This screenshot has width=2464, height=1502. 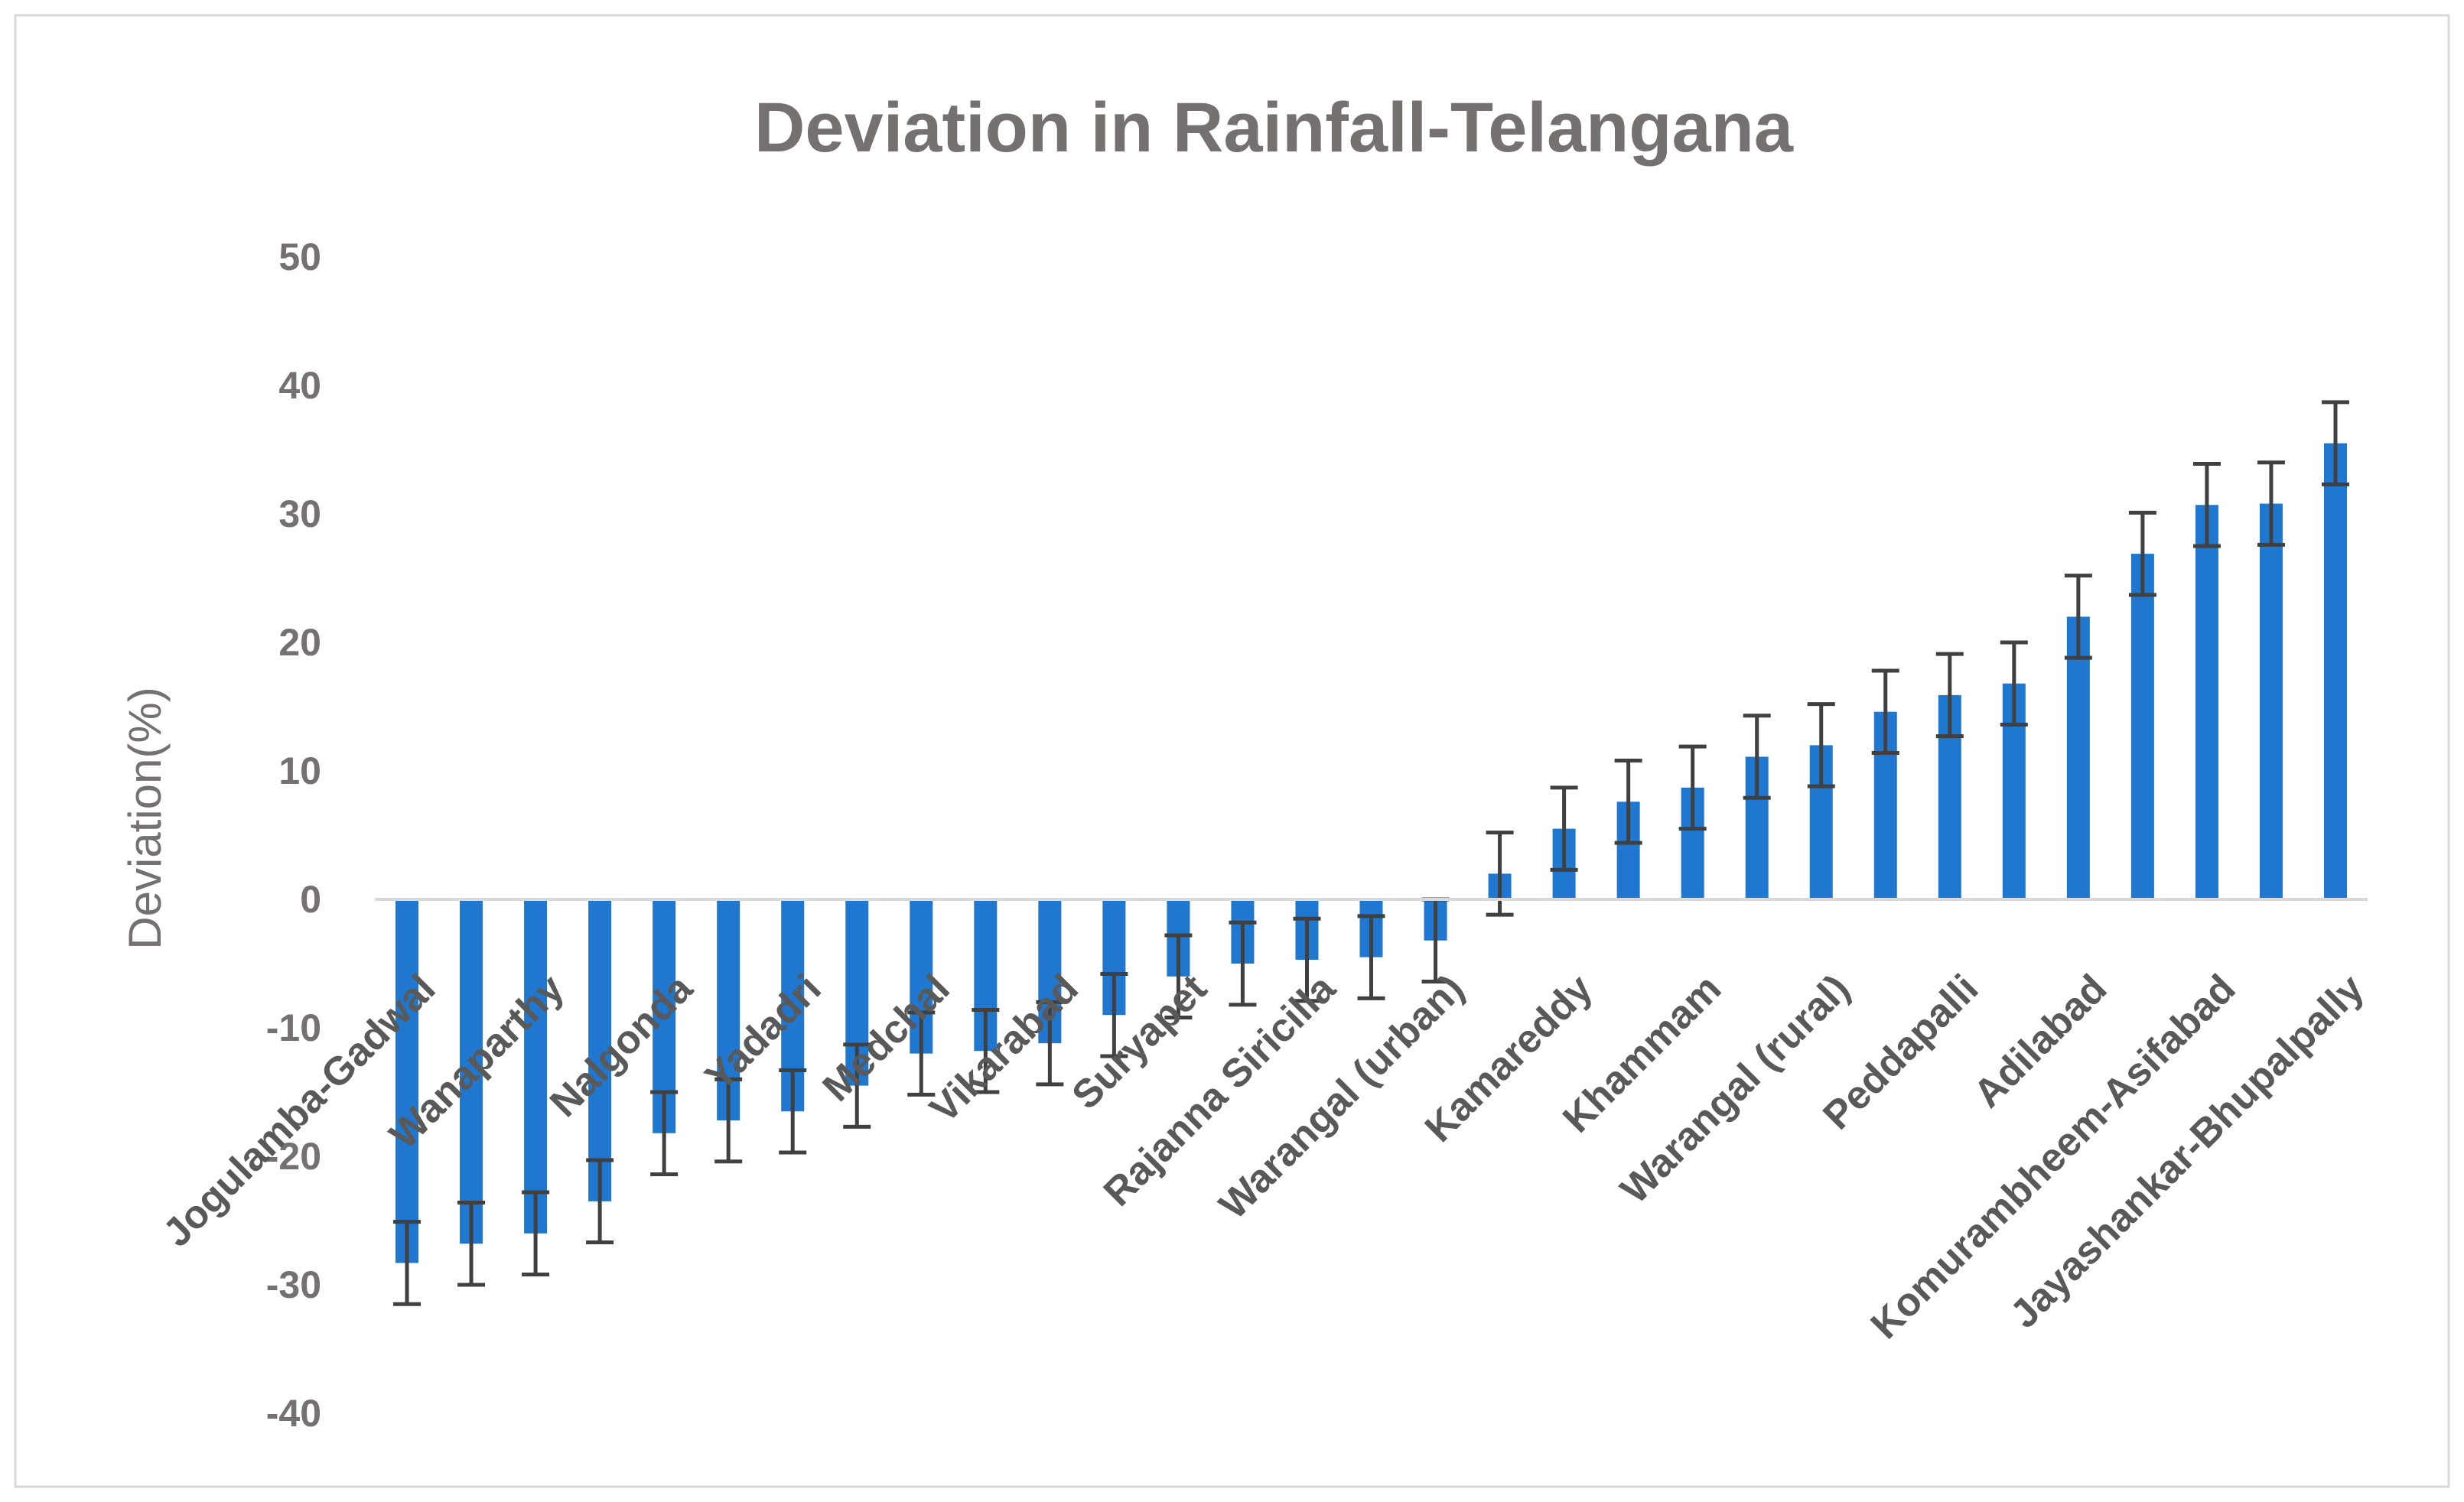 I want to click on y-tick-label: 10, so click(x=300, y=770).